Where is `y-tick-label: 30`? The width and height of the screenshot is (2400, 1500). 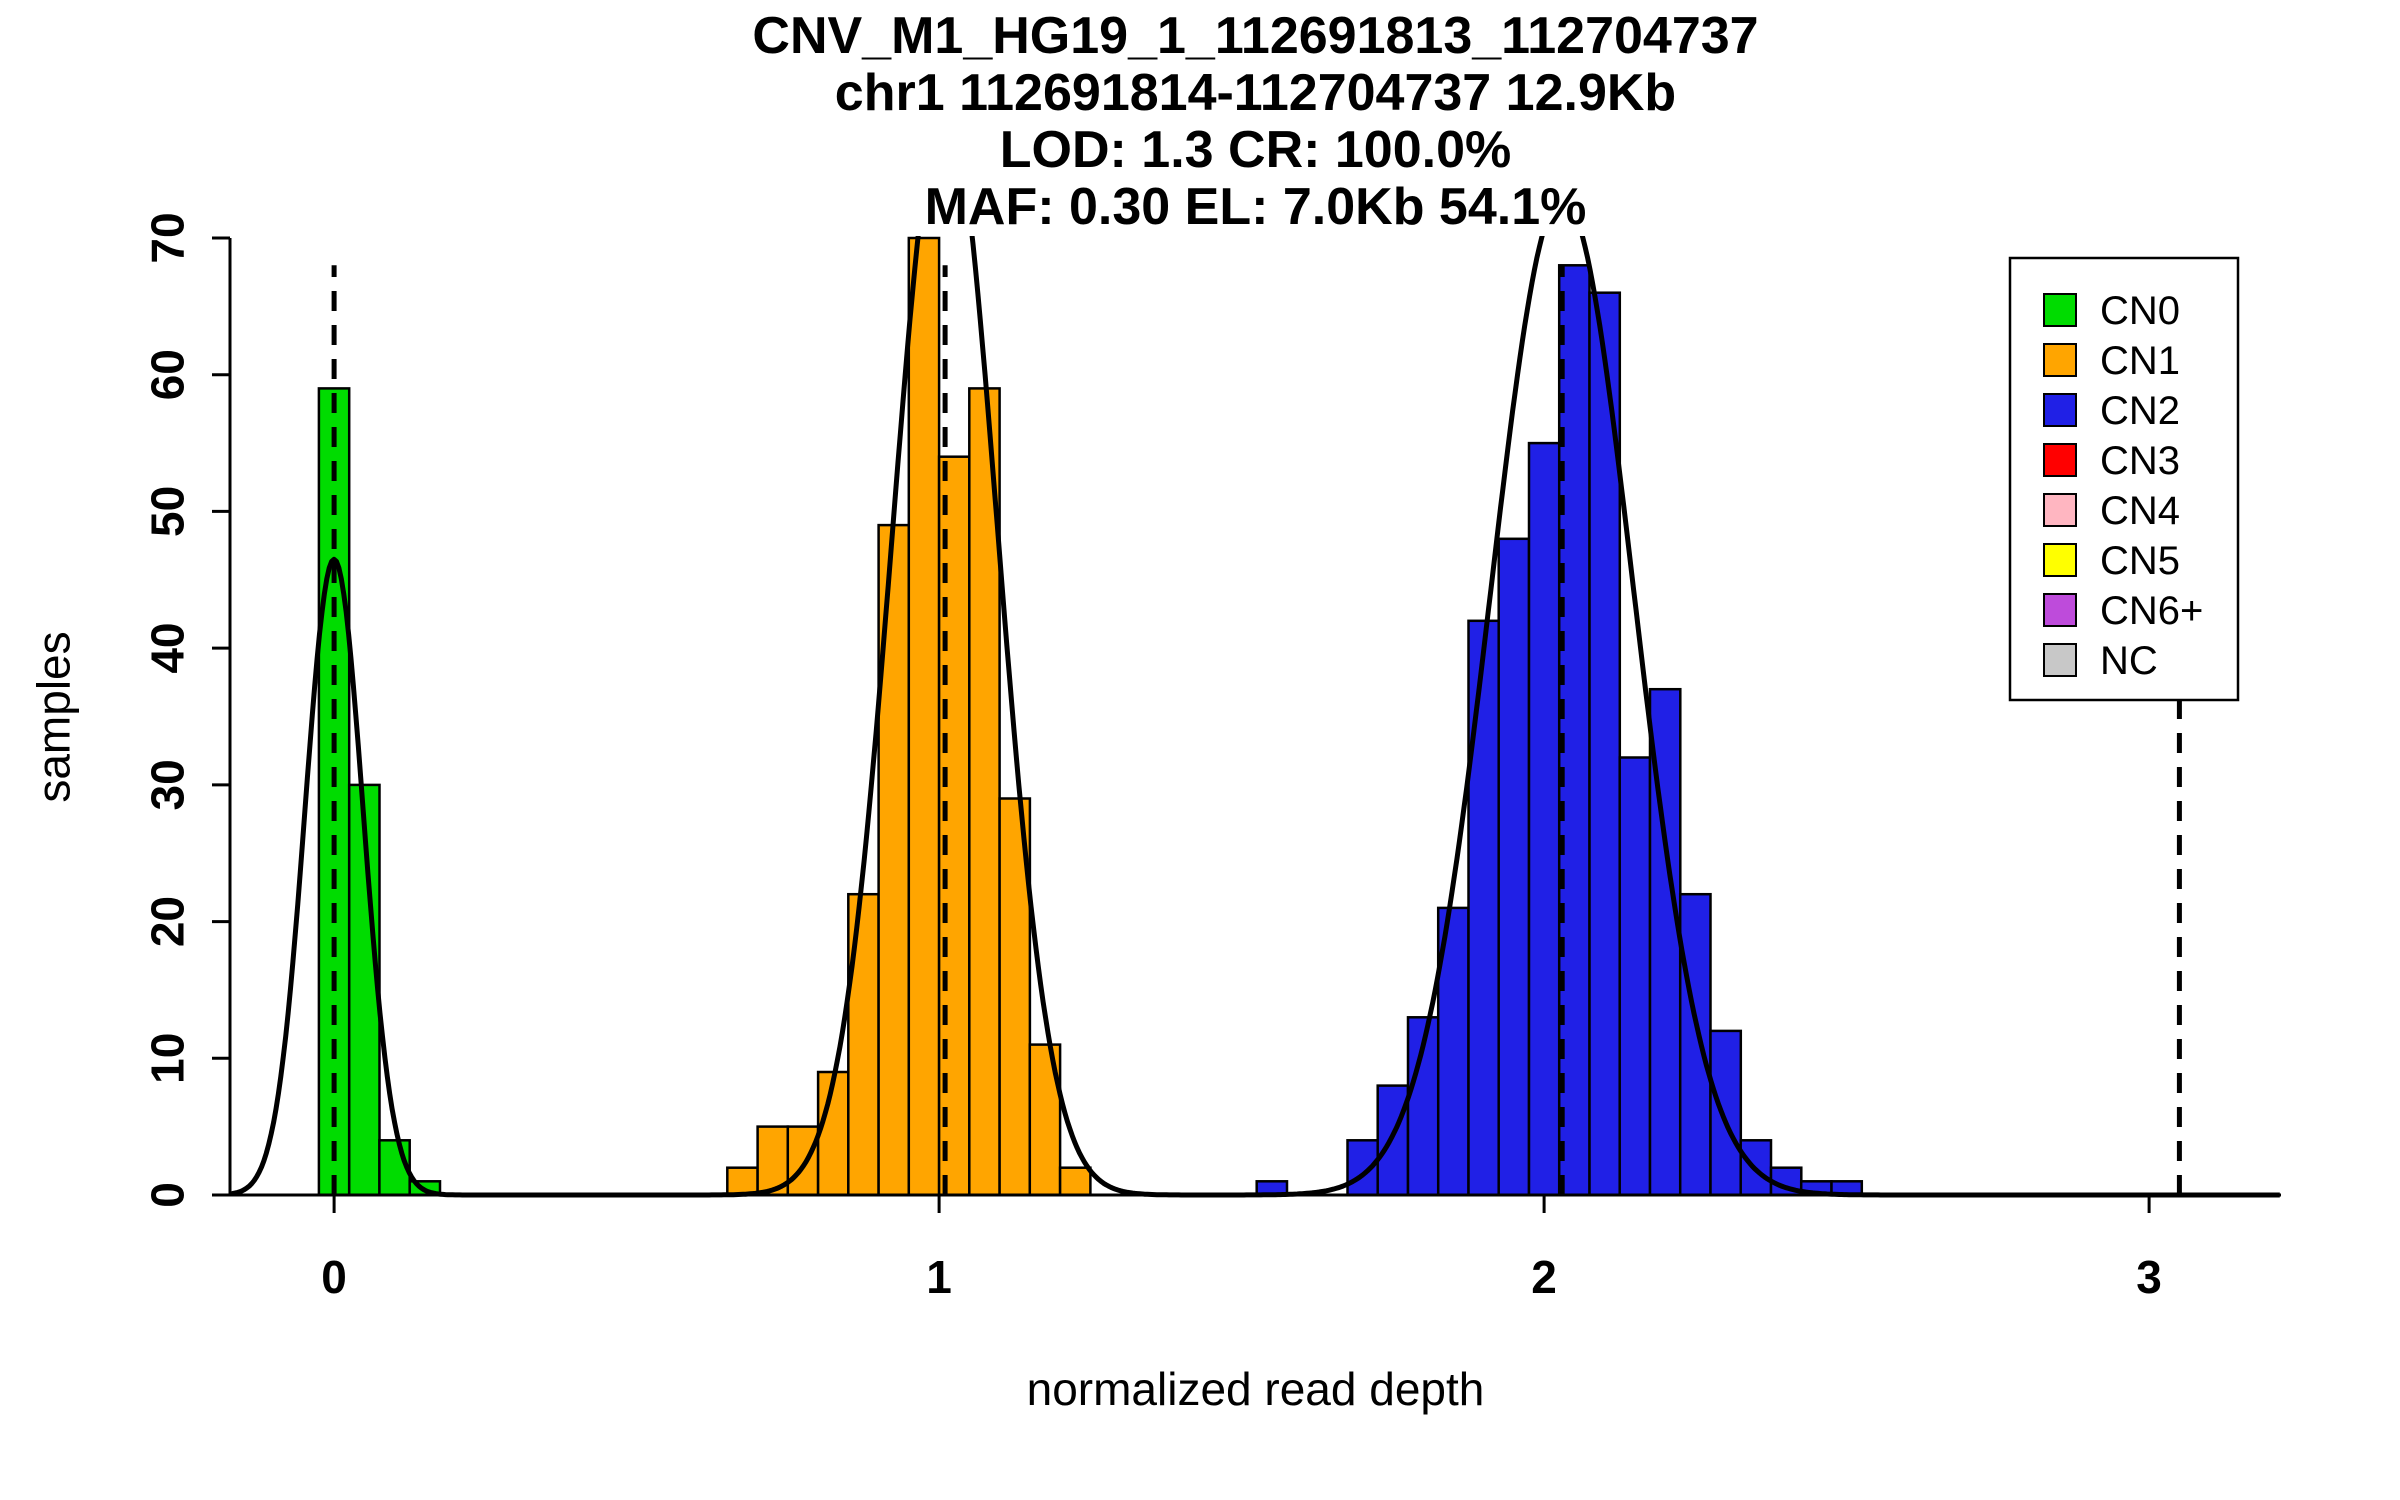 y-tick-label: 30 is located at coordinates (168, 784).